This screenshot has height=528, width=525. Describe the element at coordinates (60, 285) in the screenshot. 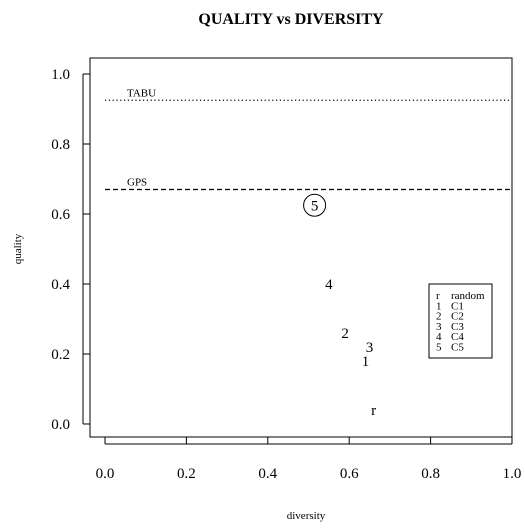

I see `y-tick-label: 0.4` at that location.